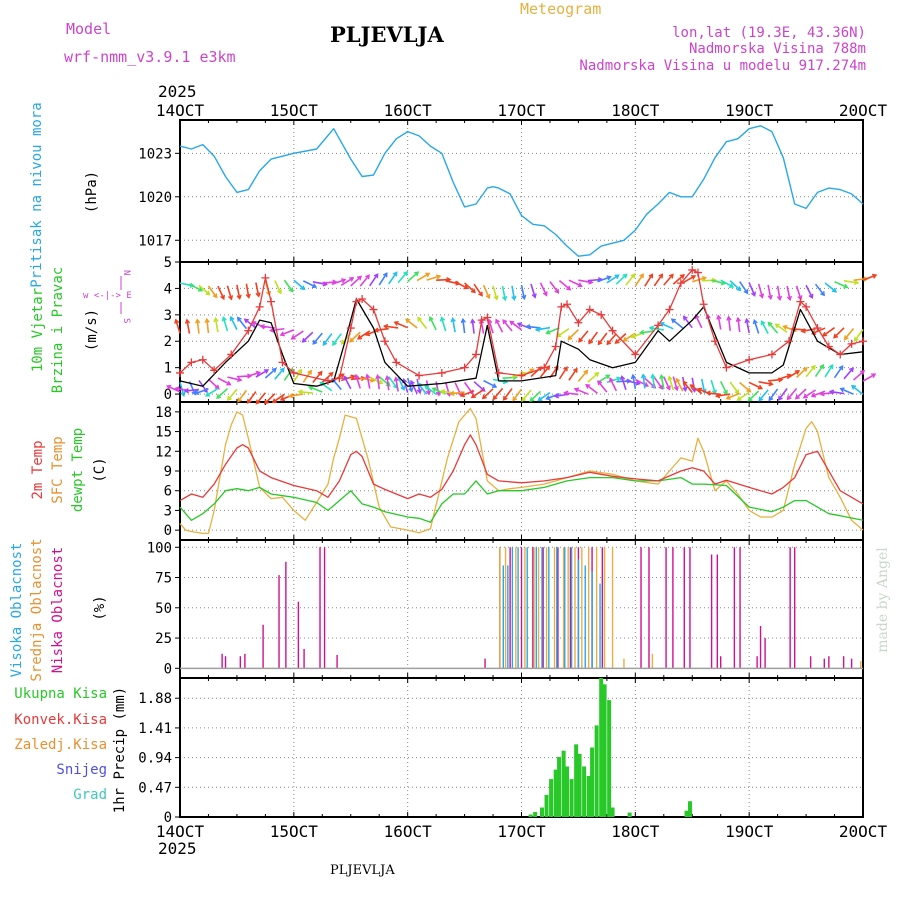 Image resolution: width=900 pixels, height=904 pixels. What do you see at coordinates (107, 296) in the screenshot?
I see `wind-legend-ew: w <-|-> E` at bounding box center [107, 296].